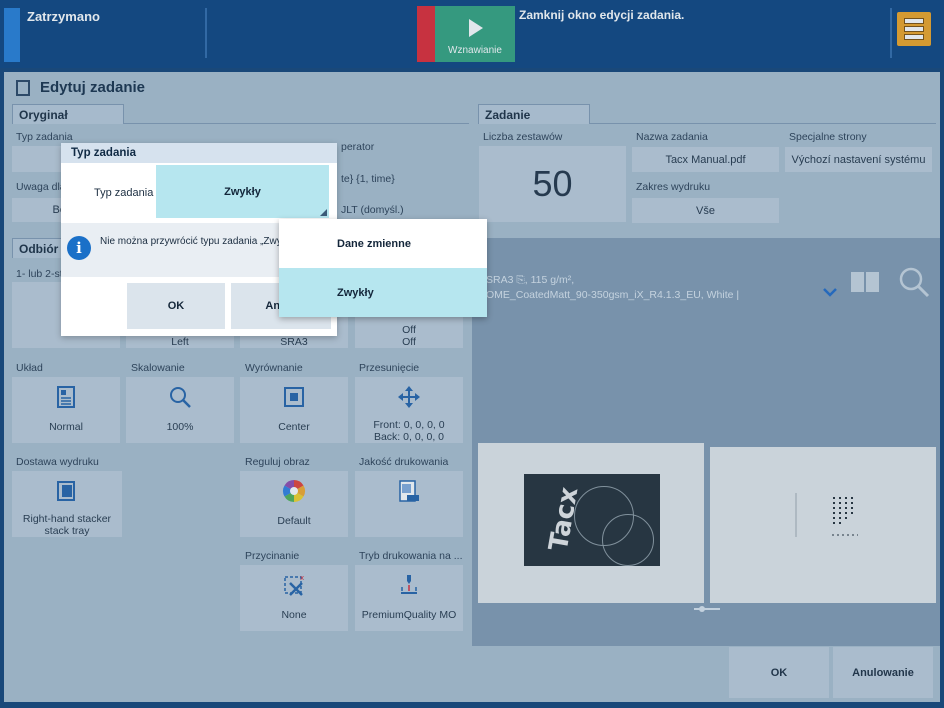 This screenshot has height=708, width=944. Describe the element at coordinates (323, 212) in the screenshot. I see `dropdown-corner-icon` at that location.